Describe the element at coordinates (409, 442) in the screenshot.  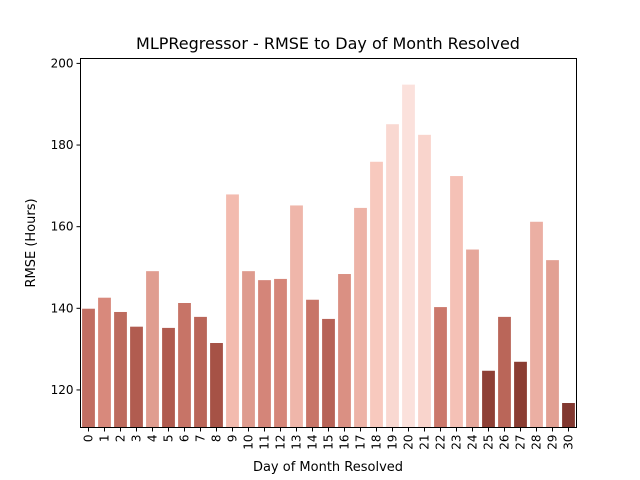
I see `x-tick-label: 20` at that location.